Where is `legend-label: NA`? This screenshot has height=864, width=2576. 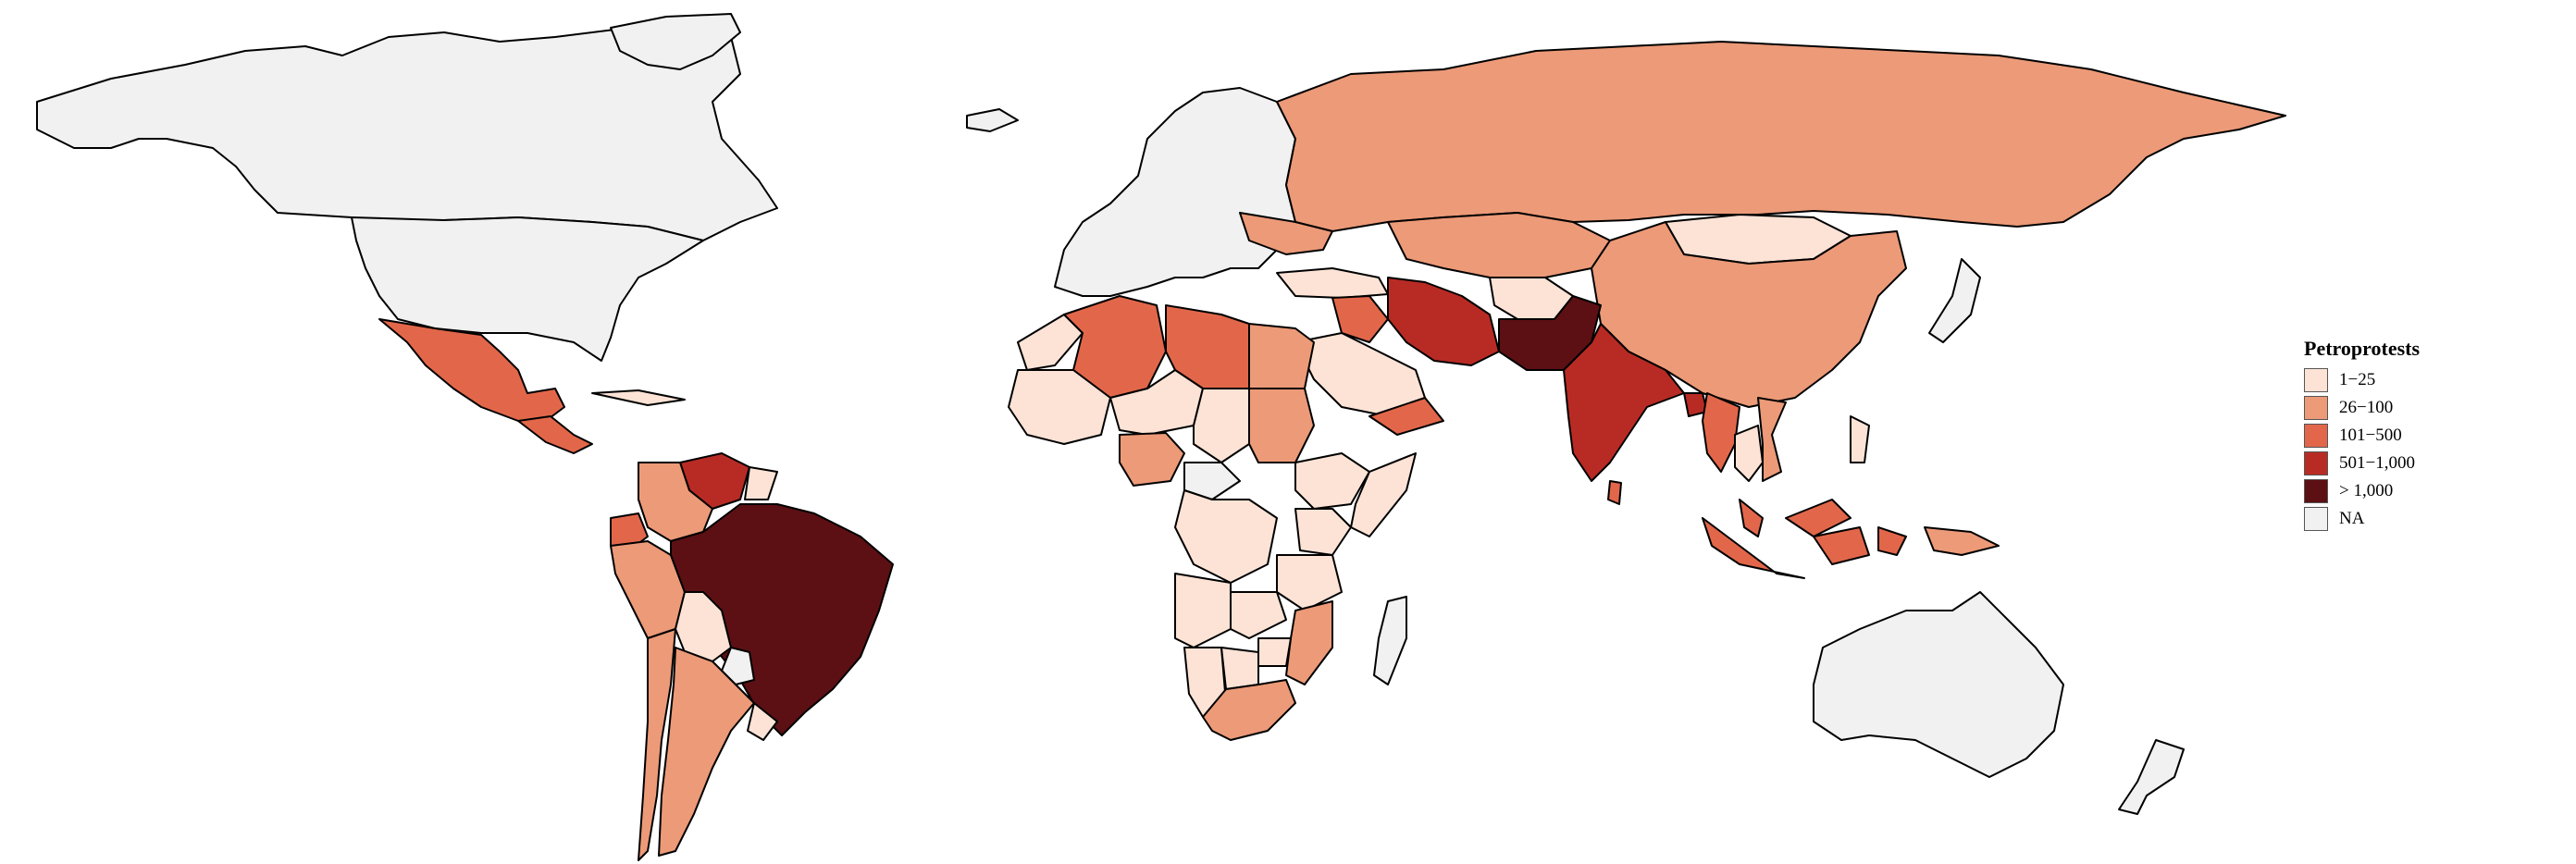
legend-label: NA is located at coordinates (2352, 518).